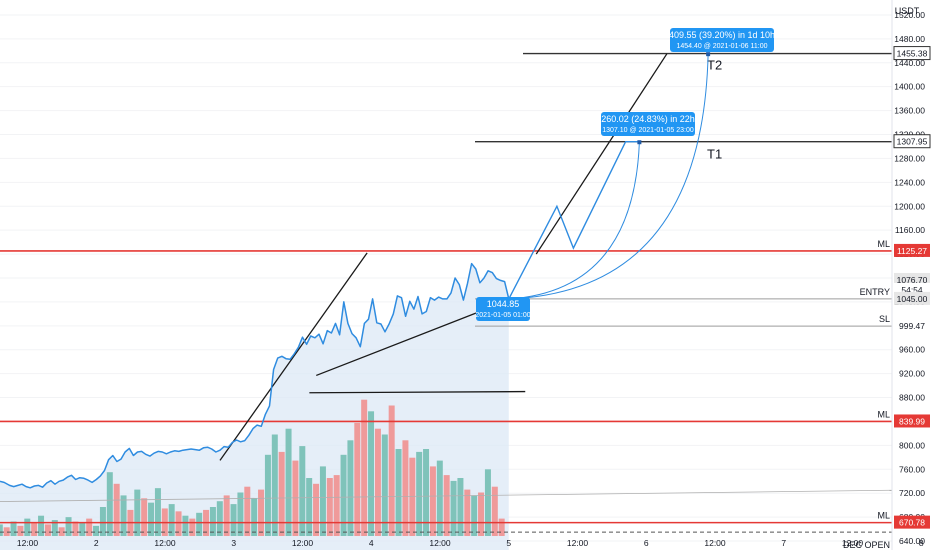 Image resolution: width=932 pixels, height=555 pixels. What do you see at coordinates (912, 493) in the screenshot?
I see `y-tick-label: 720.00` at bounding box center [912, 493].